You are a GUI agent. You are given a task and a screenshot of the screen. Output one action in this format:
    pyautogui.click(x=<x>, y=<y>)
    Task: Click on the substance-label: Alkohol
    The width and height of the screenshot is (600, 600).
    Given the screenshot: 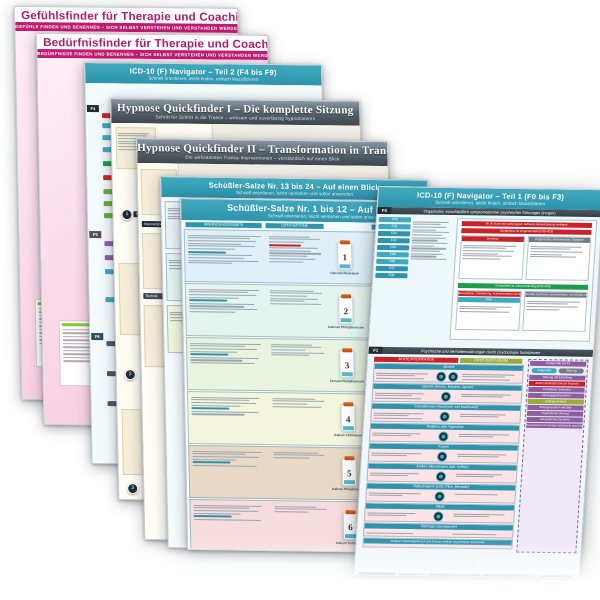 What is the action you would take?
    pyautogui.click(x=448, y=367)
    